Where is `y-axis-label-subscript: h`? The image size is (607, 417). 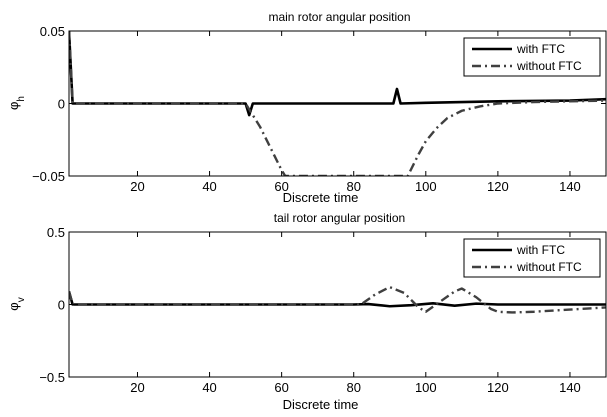
y-axis-label-subscript: h is located at coordinates (21, 99).